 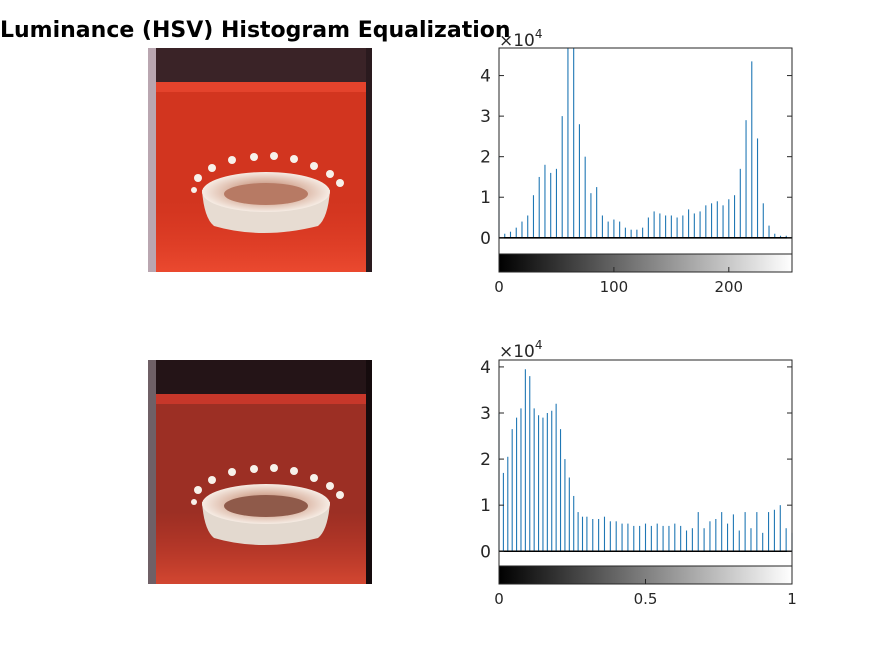 I want to click on grayscale-colorbar, so click(x=645, y=263).